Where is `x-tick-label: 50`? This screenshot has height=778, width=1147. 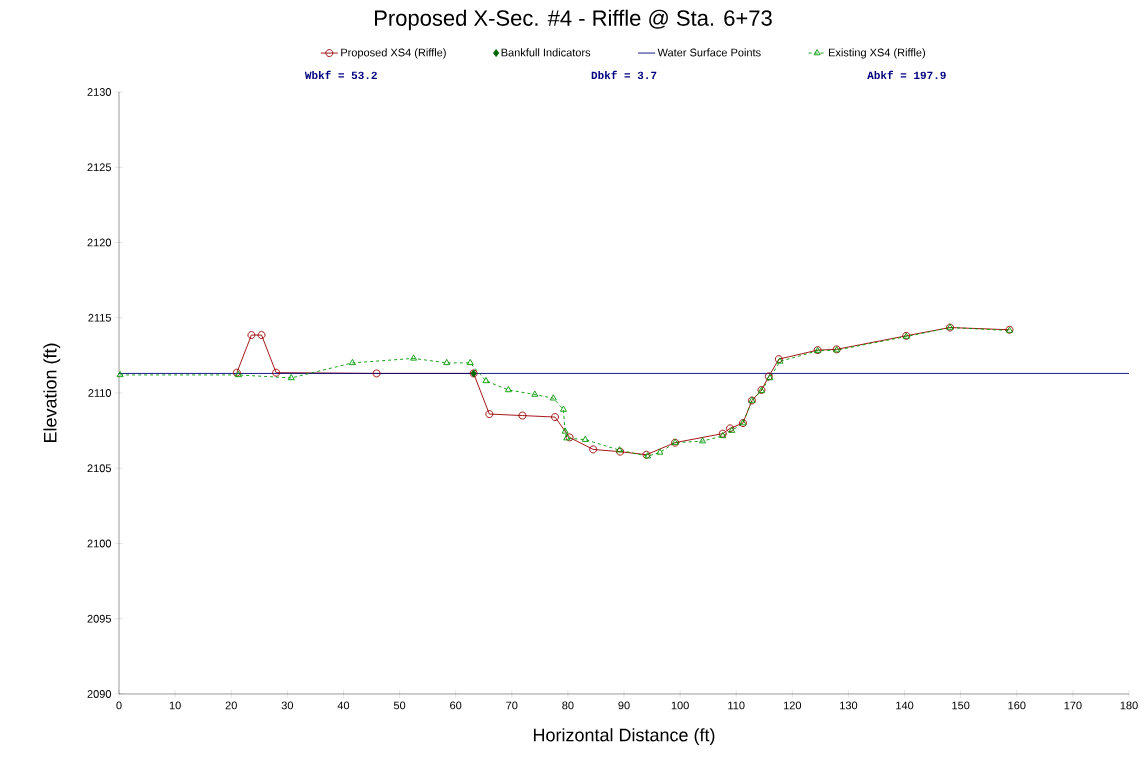
x-tick-label: 50 is located at coordinates (399, 705).